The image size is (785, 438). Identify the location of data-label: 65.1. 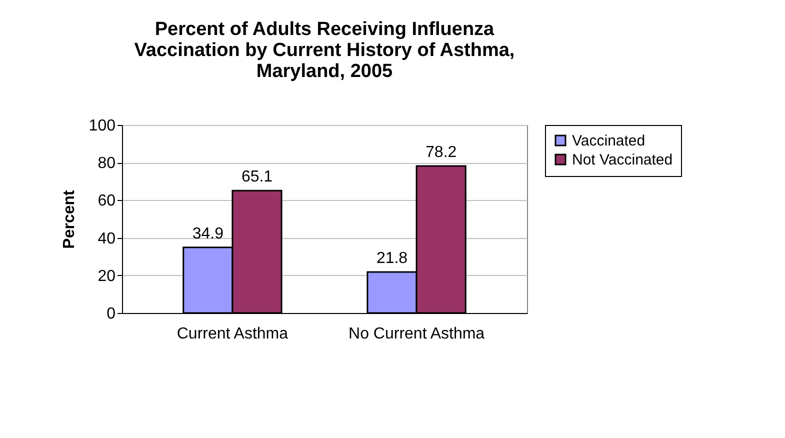
(257, 177).